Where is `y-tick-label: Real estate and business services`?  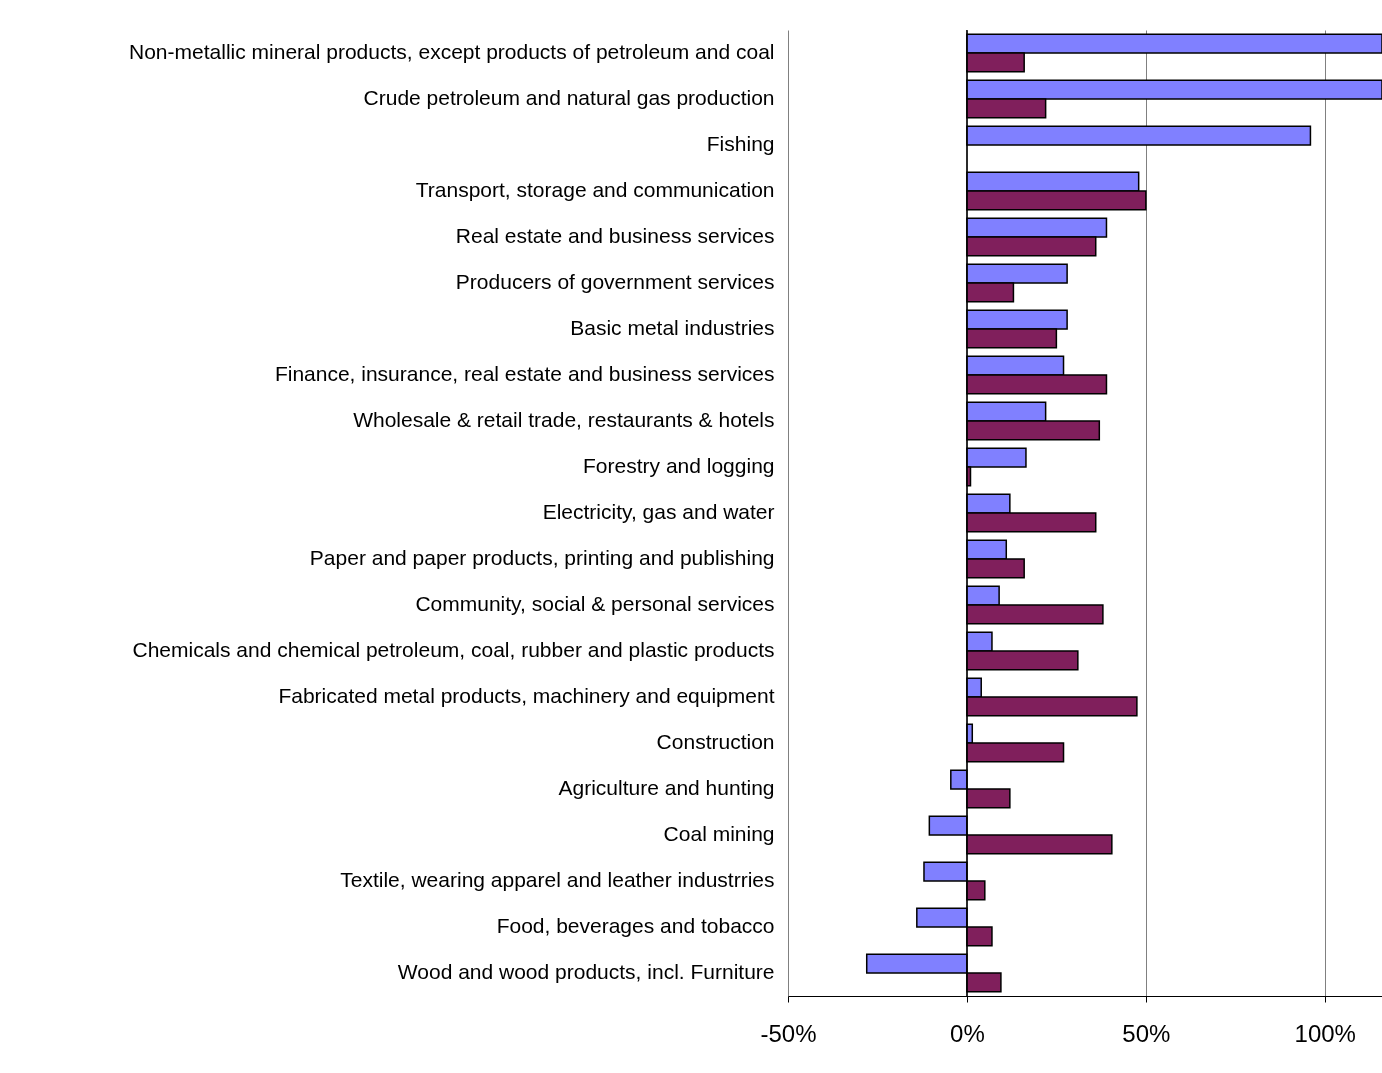
y-tick-label: Real estate and business services is located at coordinates (615, 235).